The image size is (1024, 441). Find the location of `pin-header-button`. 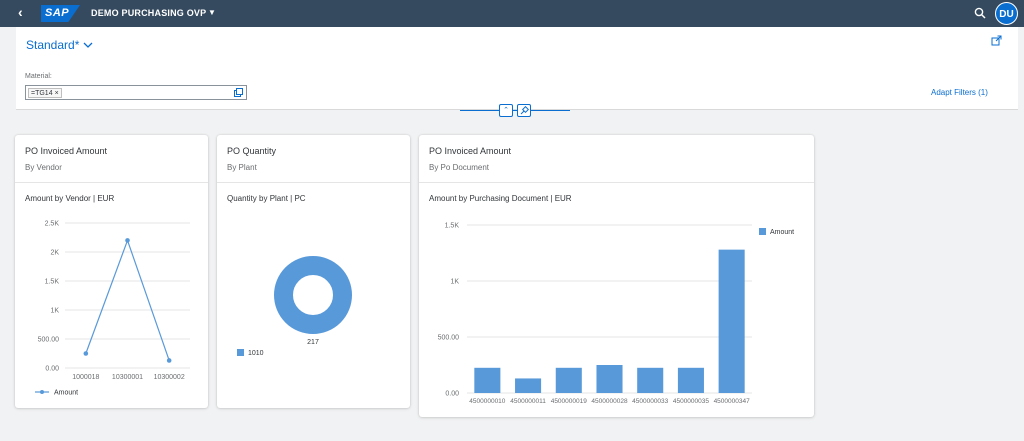

pin-header-button is located at coordinates (524, 110).